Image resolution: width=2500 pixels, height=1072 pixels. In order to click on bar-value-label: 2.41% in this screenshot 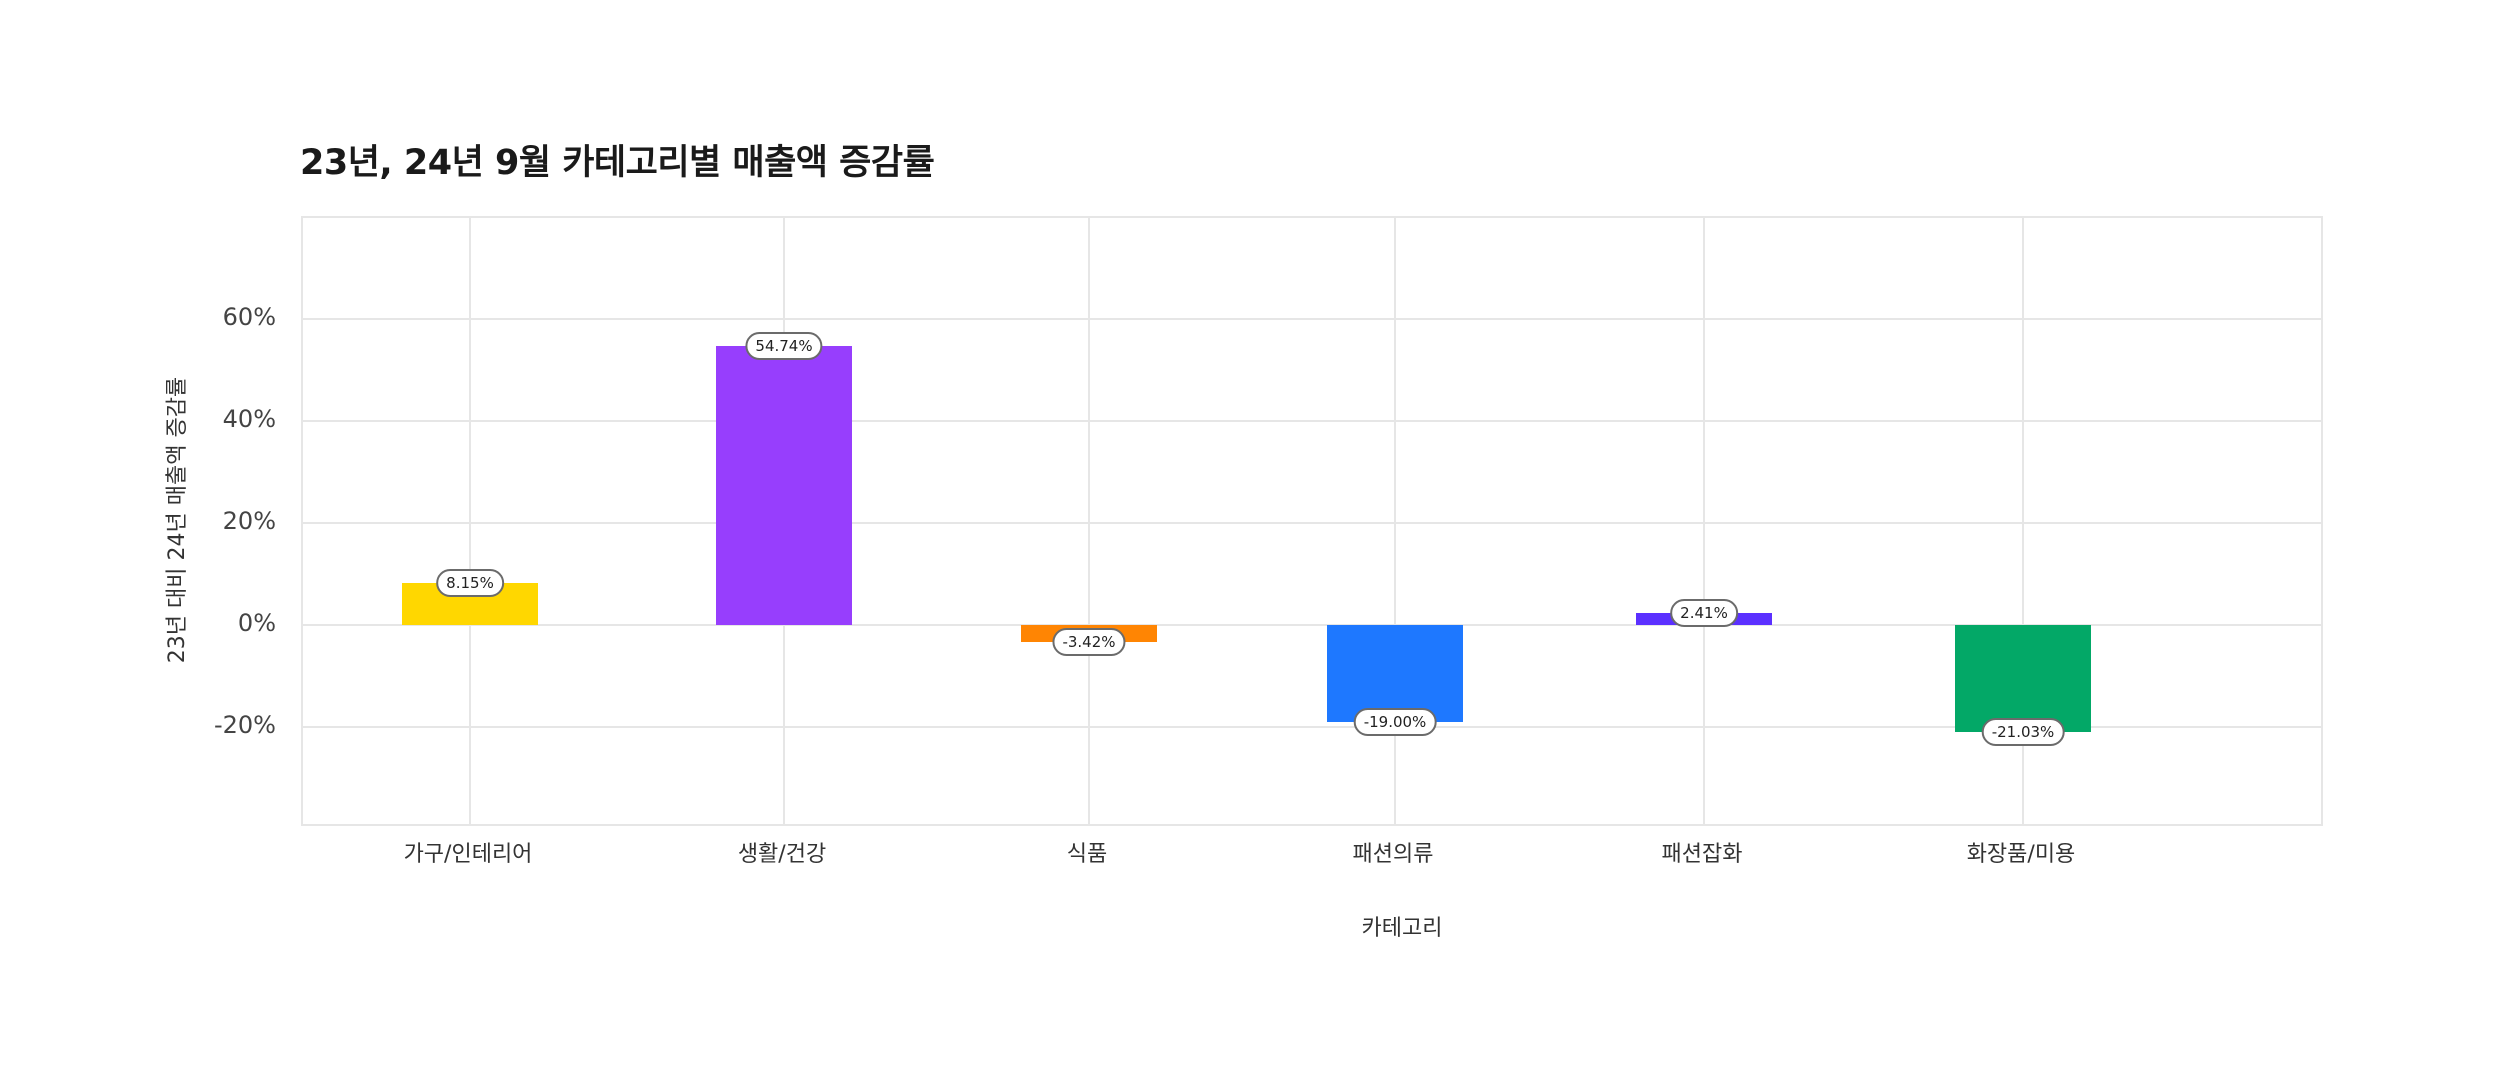, I will do `click(1704, 612)`.